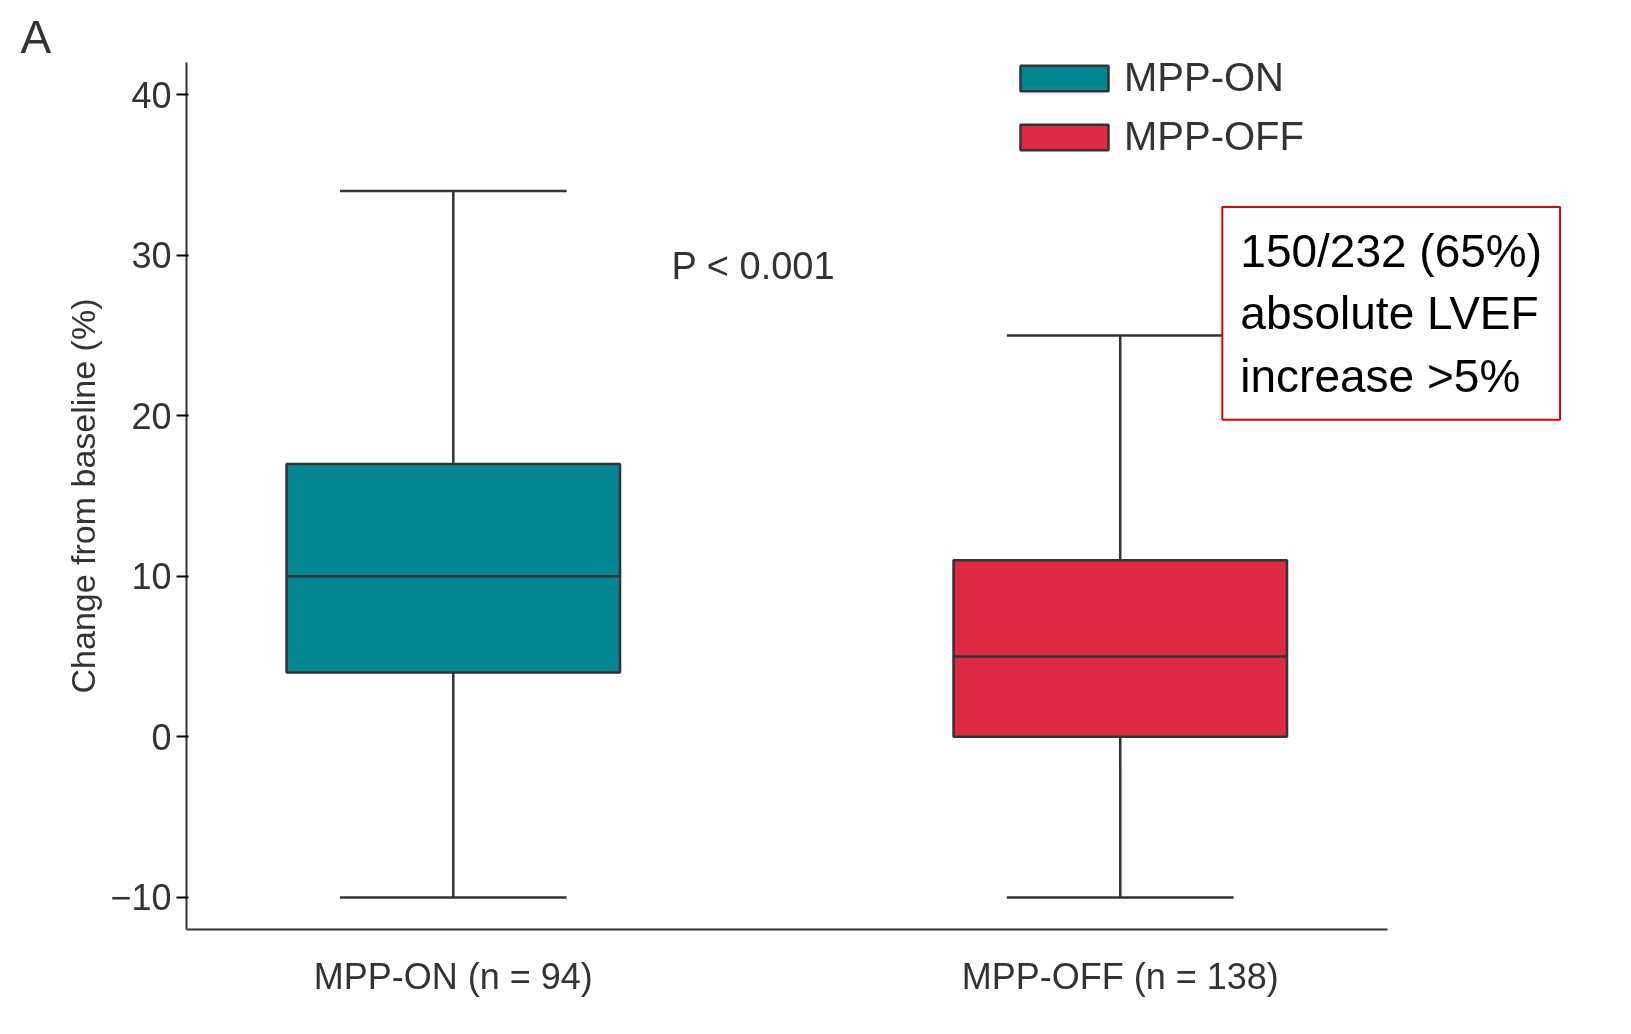 Image resolution: width=1631 pixels, height=1034 pixels. What do you see at coordinates (1204, 80) in the screenshot?
I see `legend-label: MPP-ON` at bounding box center [1204, 80].